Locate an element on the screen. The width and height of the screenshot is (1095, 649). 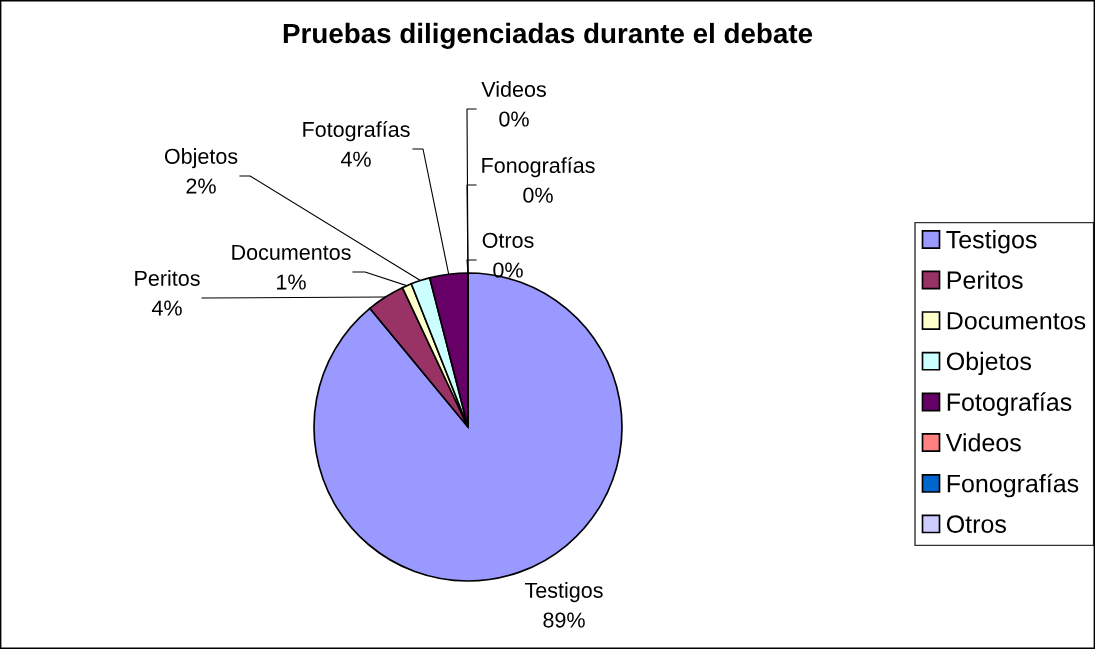
data-label: 1% is located at coordinates (291, 282).